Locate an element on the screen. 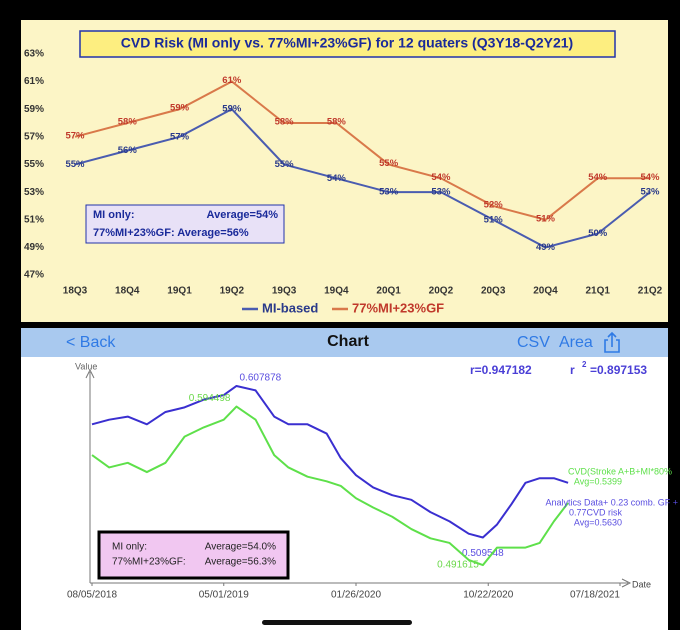 This screenshot has width=680, height=630. x-tick-label: 10/22/2020 is located at coordinates (488, 595).